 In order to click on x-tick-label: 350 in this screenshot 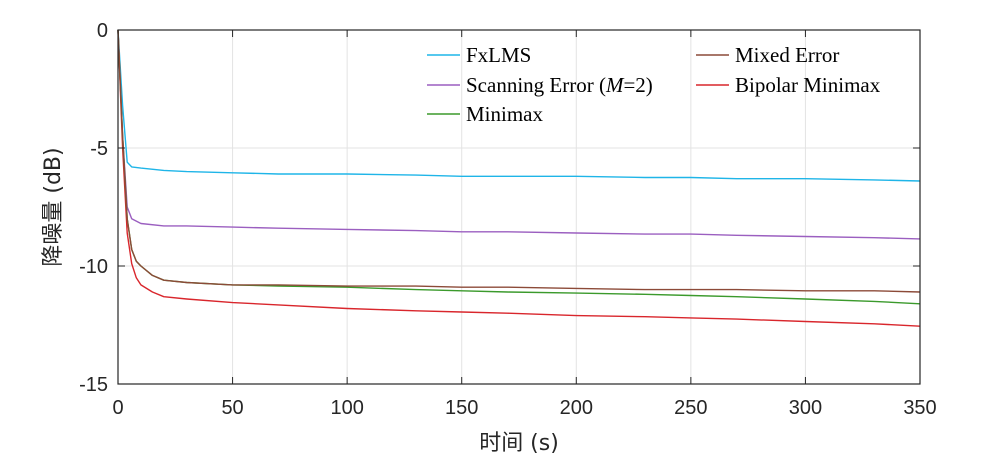, I will do `click(919, 408)`.